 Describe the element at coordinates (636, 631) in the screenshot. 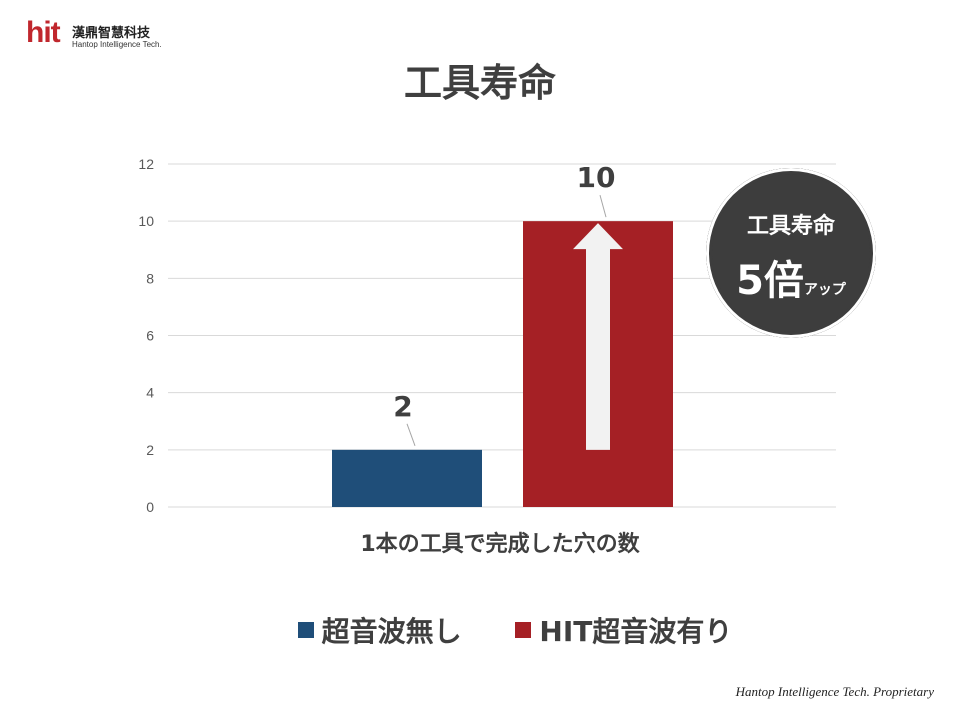

I see `legend-label: HIT超音波有り` at that location.